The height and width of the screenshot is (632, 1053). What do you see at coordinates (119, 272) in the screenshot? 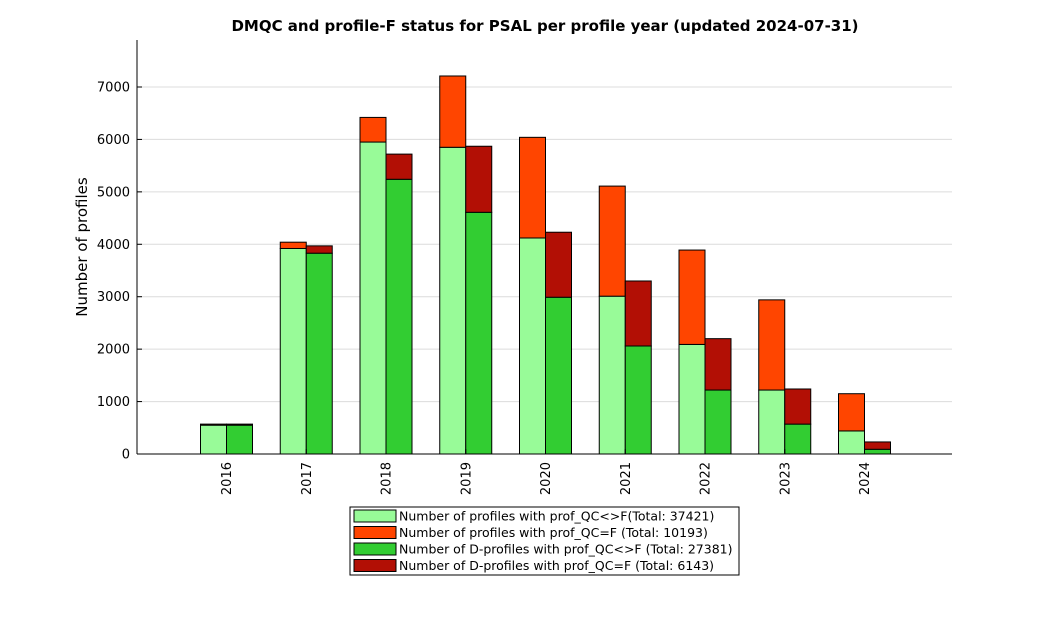
I see `y-ticks: 0 1000 2000 3000 4000 5000 6000 7000` at bounding box center [119, 272].